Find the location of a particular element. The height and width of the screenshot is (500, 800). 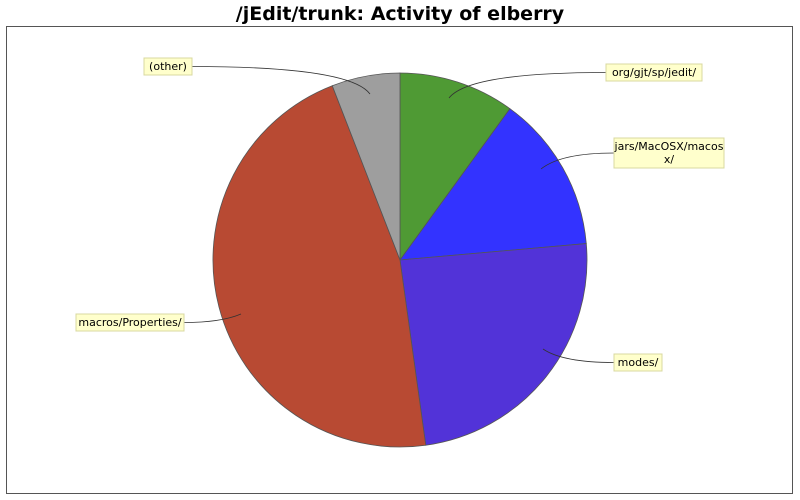

slice-label: org/gjt/sp/jedit/ is located at coordinates (654, 72).